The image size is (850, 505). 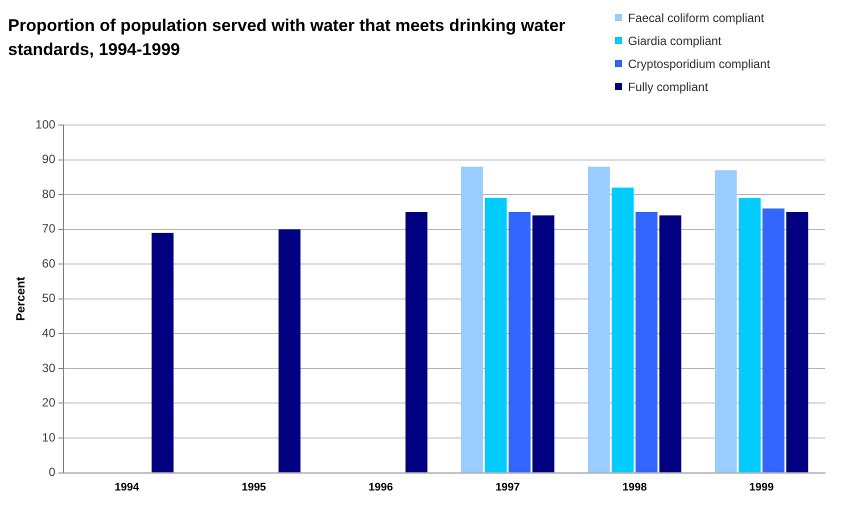 I want to click on y-tick-label: 100, so click(x=45, y=124).